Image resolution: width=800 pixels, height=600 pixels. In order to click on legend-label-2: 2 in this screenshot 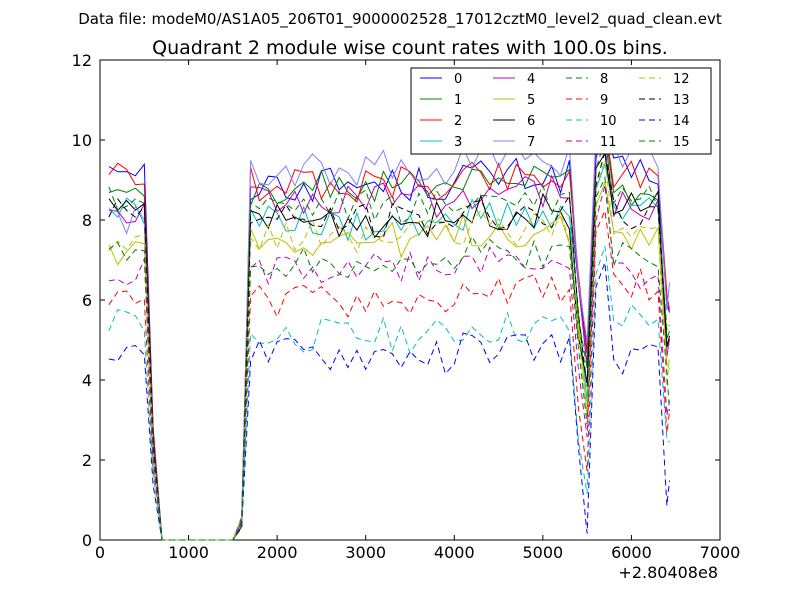, I will do `click(458, 121)`.